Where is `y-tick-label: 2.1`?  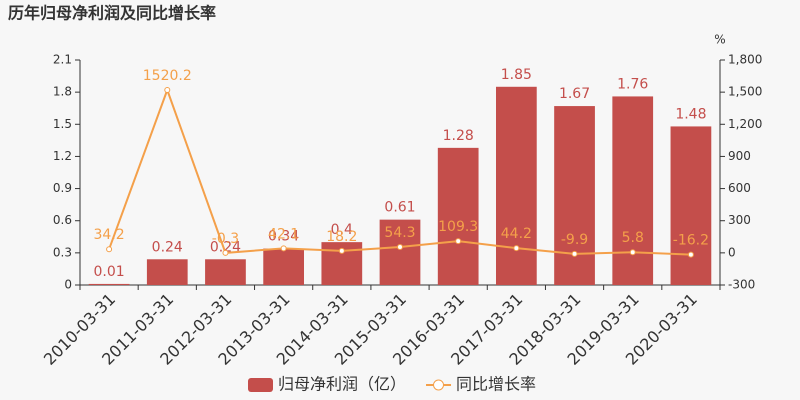 y-tick-label: 2.1 is located at coordinates (62, 60).